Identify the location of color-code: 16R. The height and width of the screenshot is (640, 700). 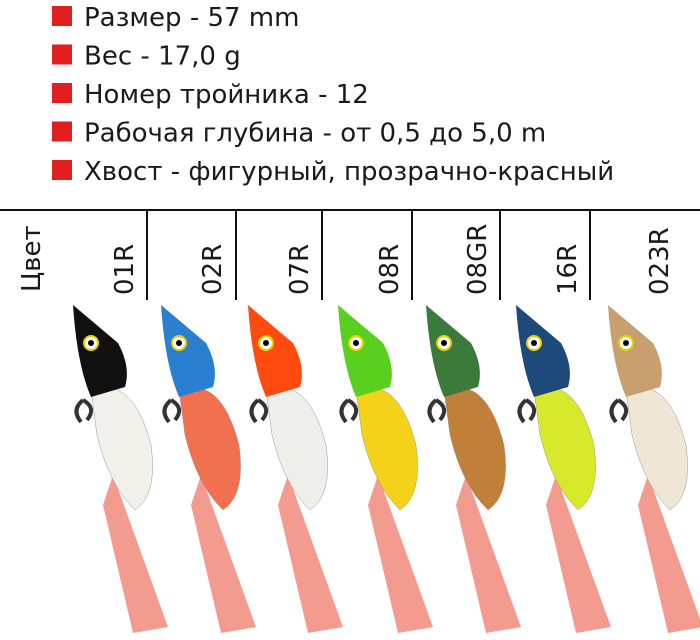
(568, 269).